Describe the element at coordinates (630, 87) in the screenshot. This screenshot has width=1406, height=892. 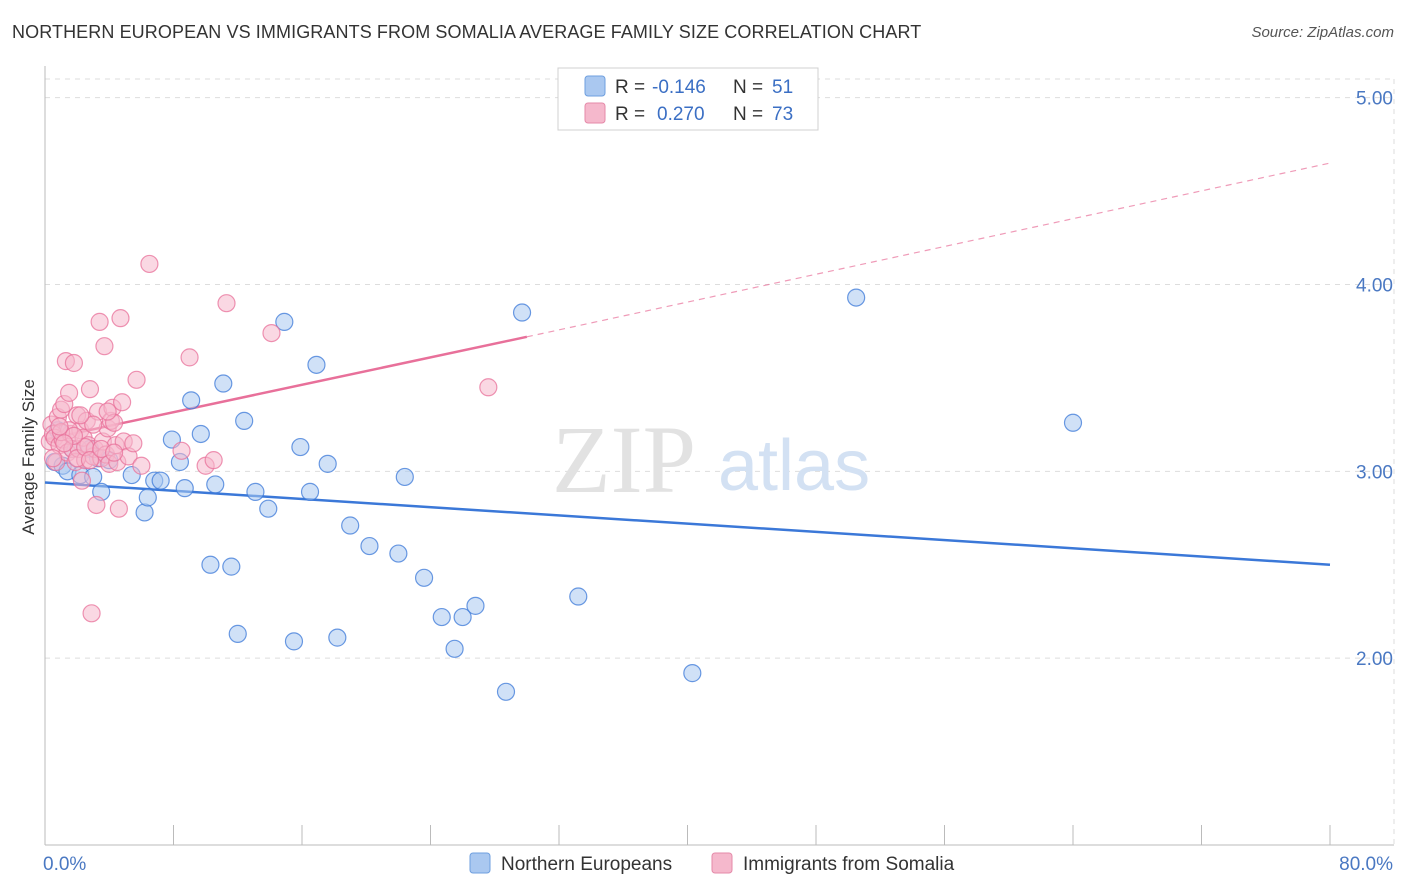
I see `legend-r-label-1: R =` at that location.